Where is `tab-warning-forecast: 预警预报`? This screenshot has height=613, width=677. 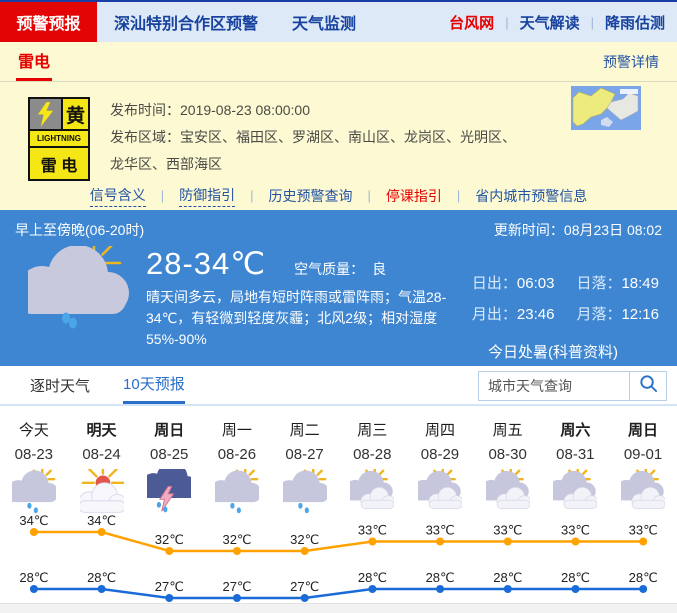
tab-warning-forecast: 预警预报 is located at coordinates (48, 22).